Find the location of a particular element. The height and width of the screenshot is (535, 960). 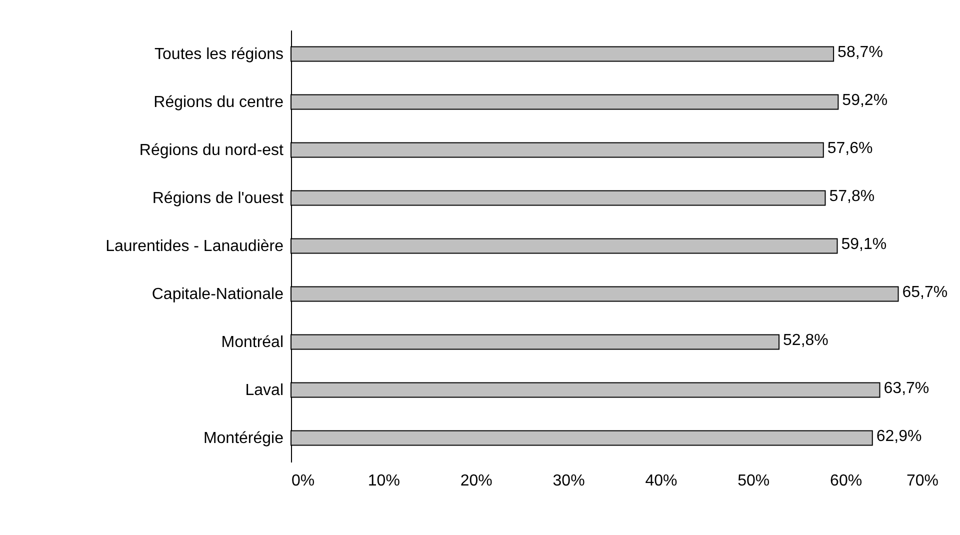

data-label: 58,7% is located at coordinates (860, 52).